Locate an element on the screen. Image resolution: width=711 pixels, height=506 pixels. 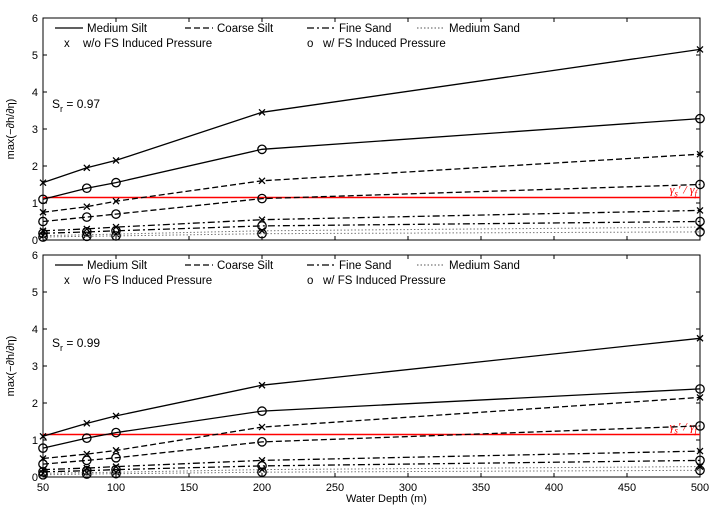
y-tick-label: 3 is located at coordinates (35, 130).